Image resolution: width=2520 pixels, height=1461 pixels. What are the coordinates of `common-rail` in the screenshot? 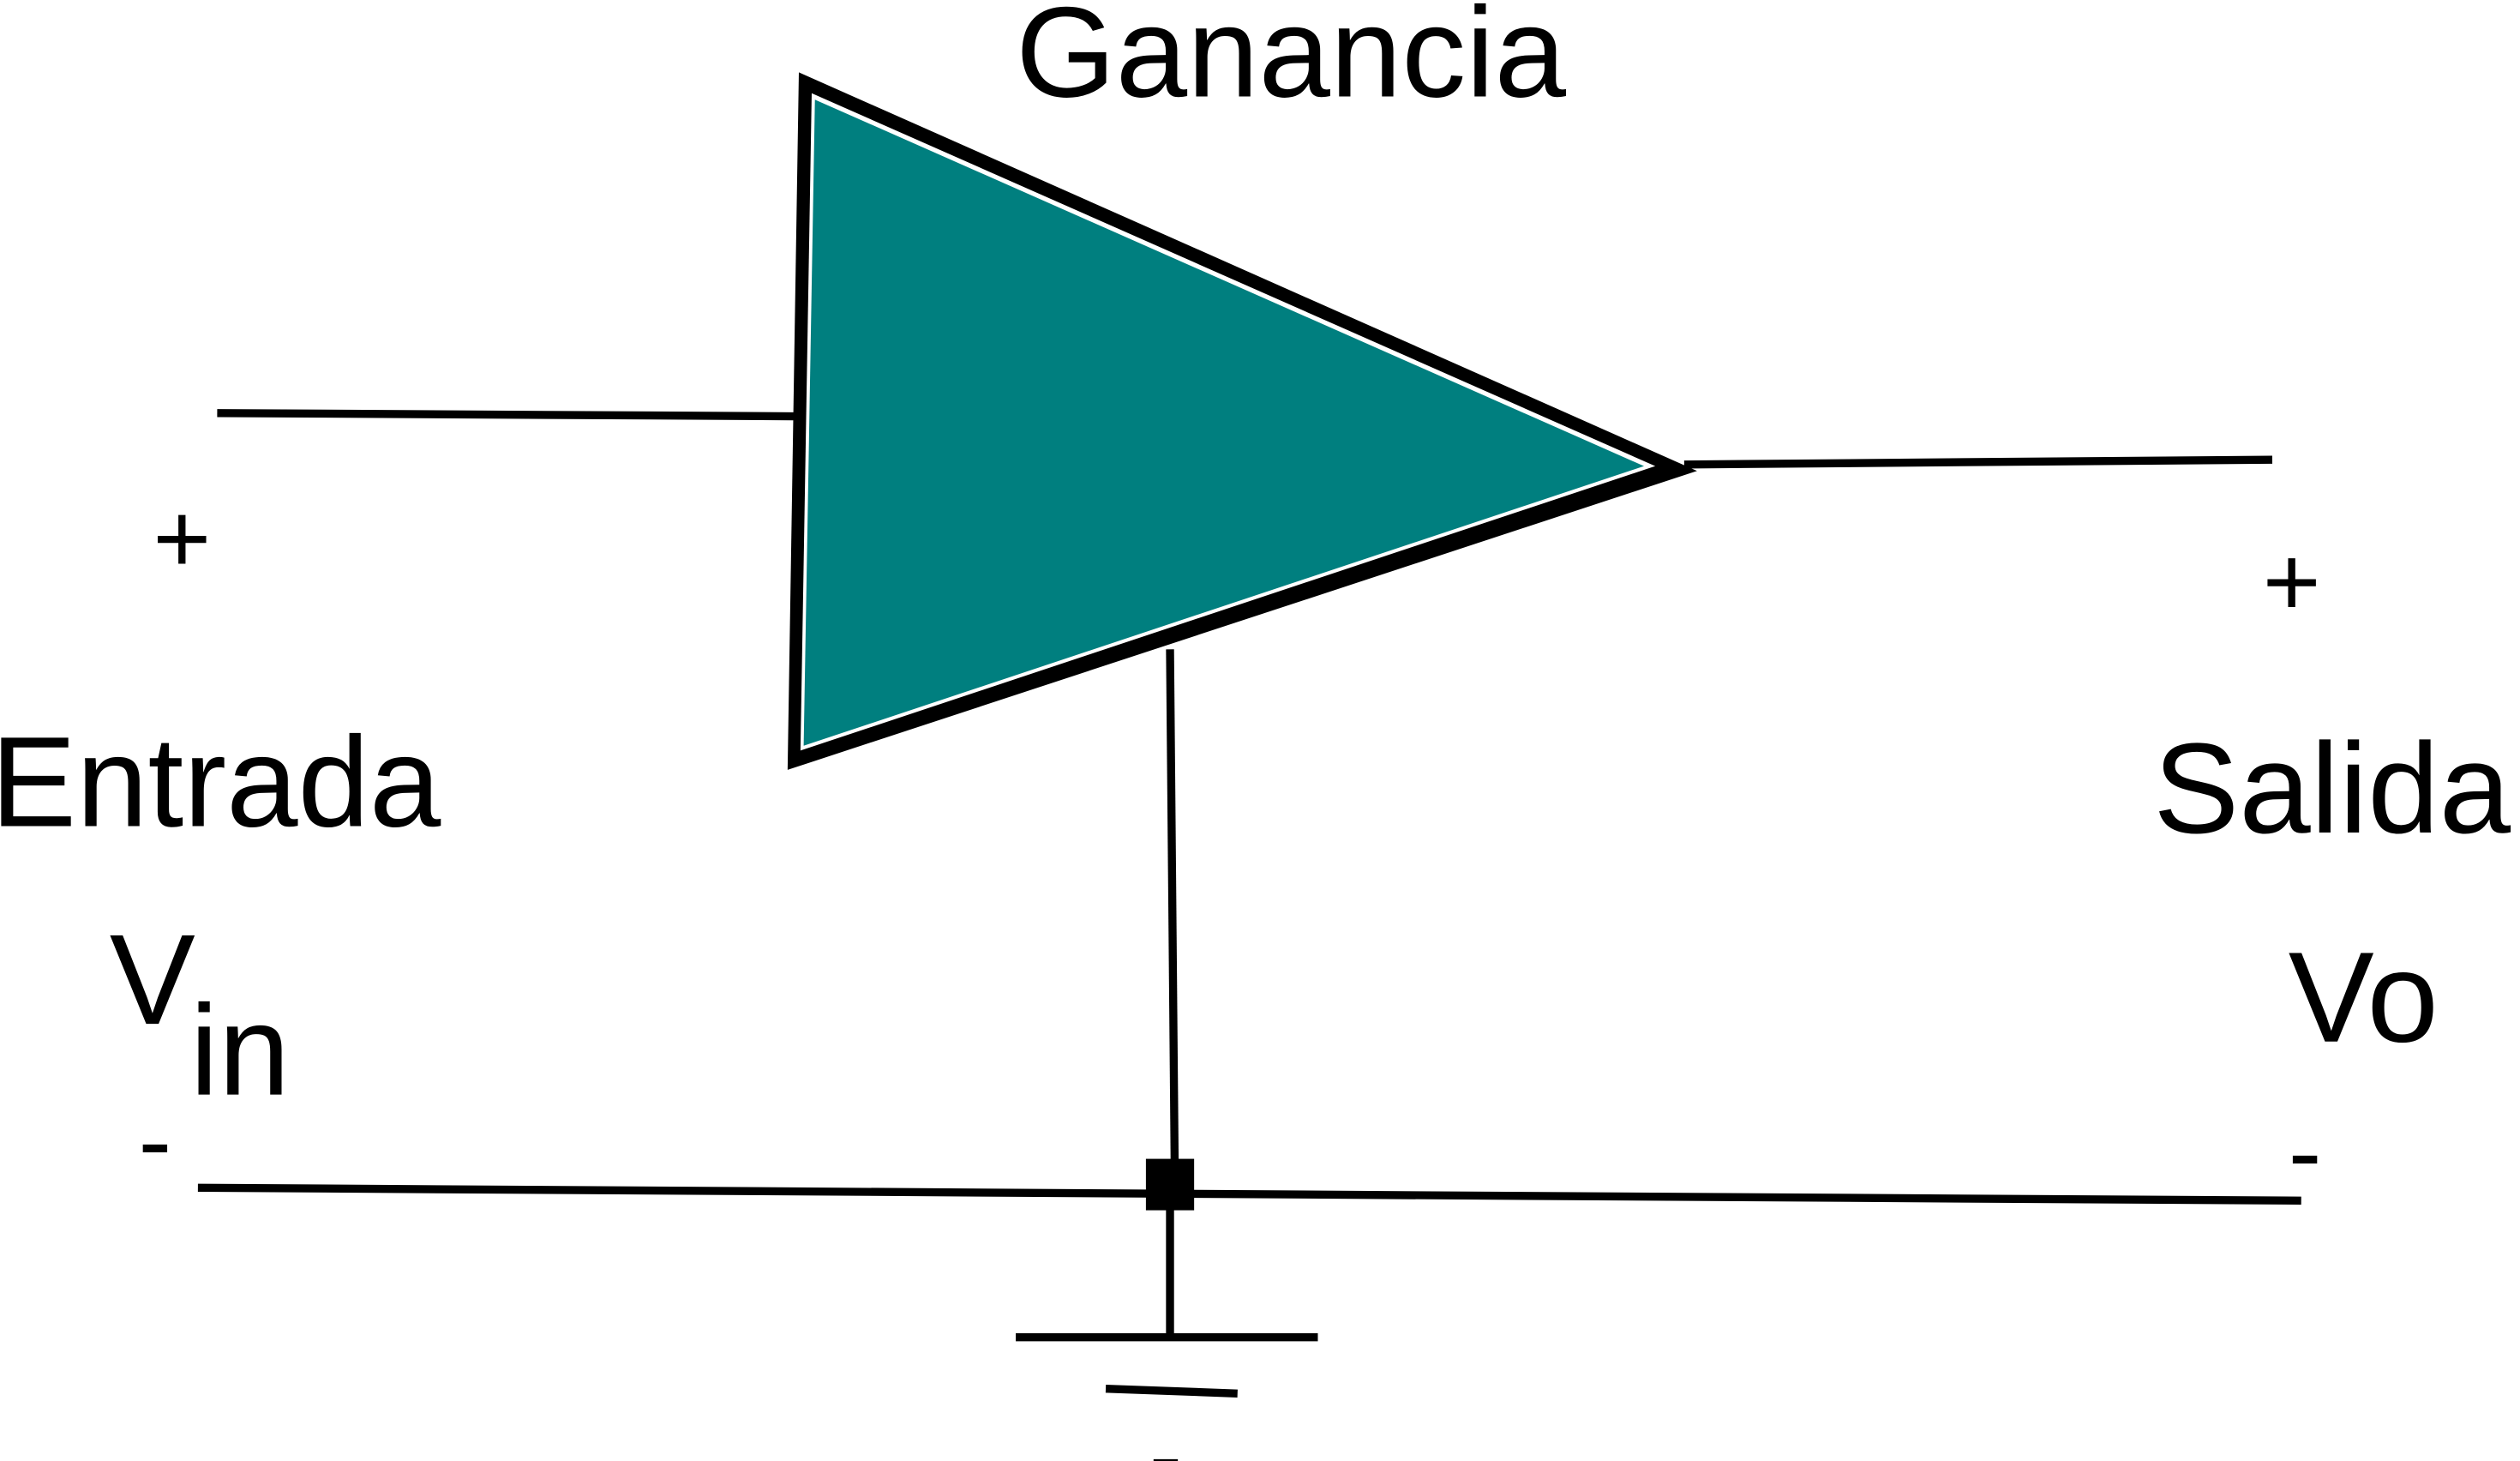 It's located at (1249, 1194).